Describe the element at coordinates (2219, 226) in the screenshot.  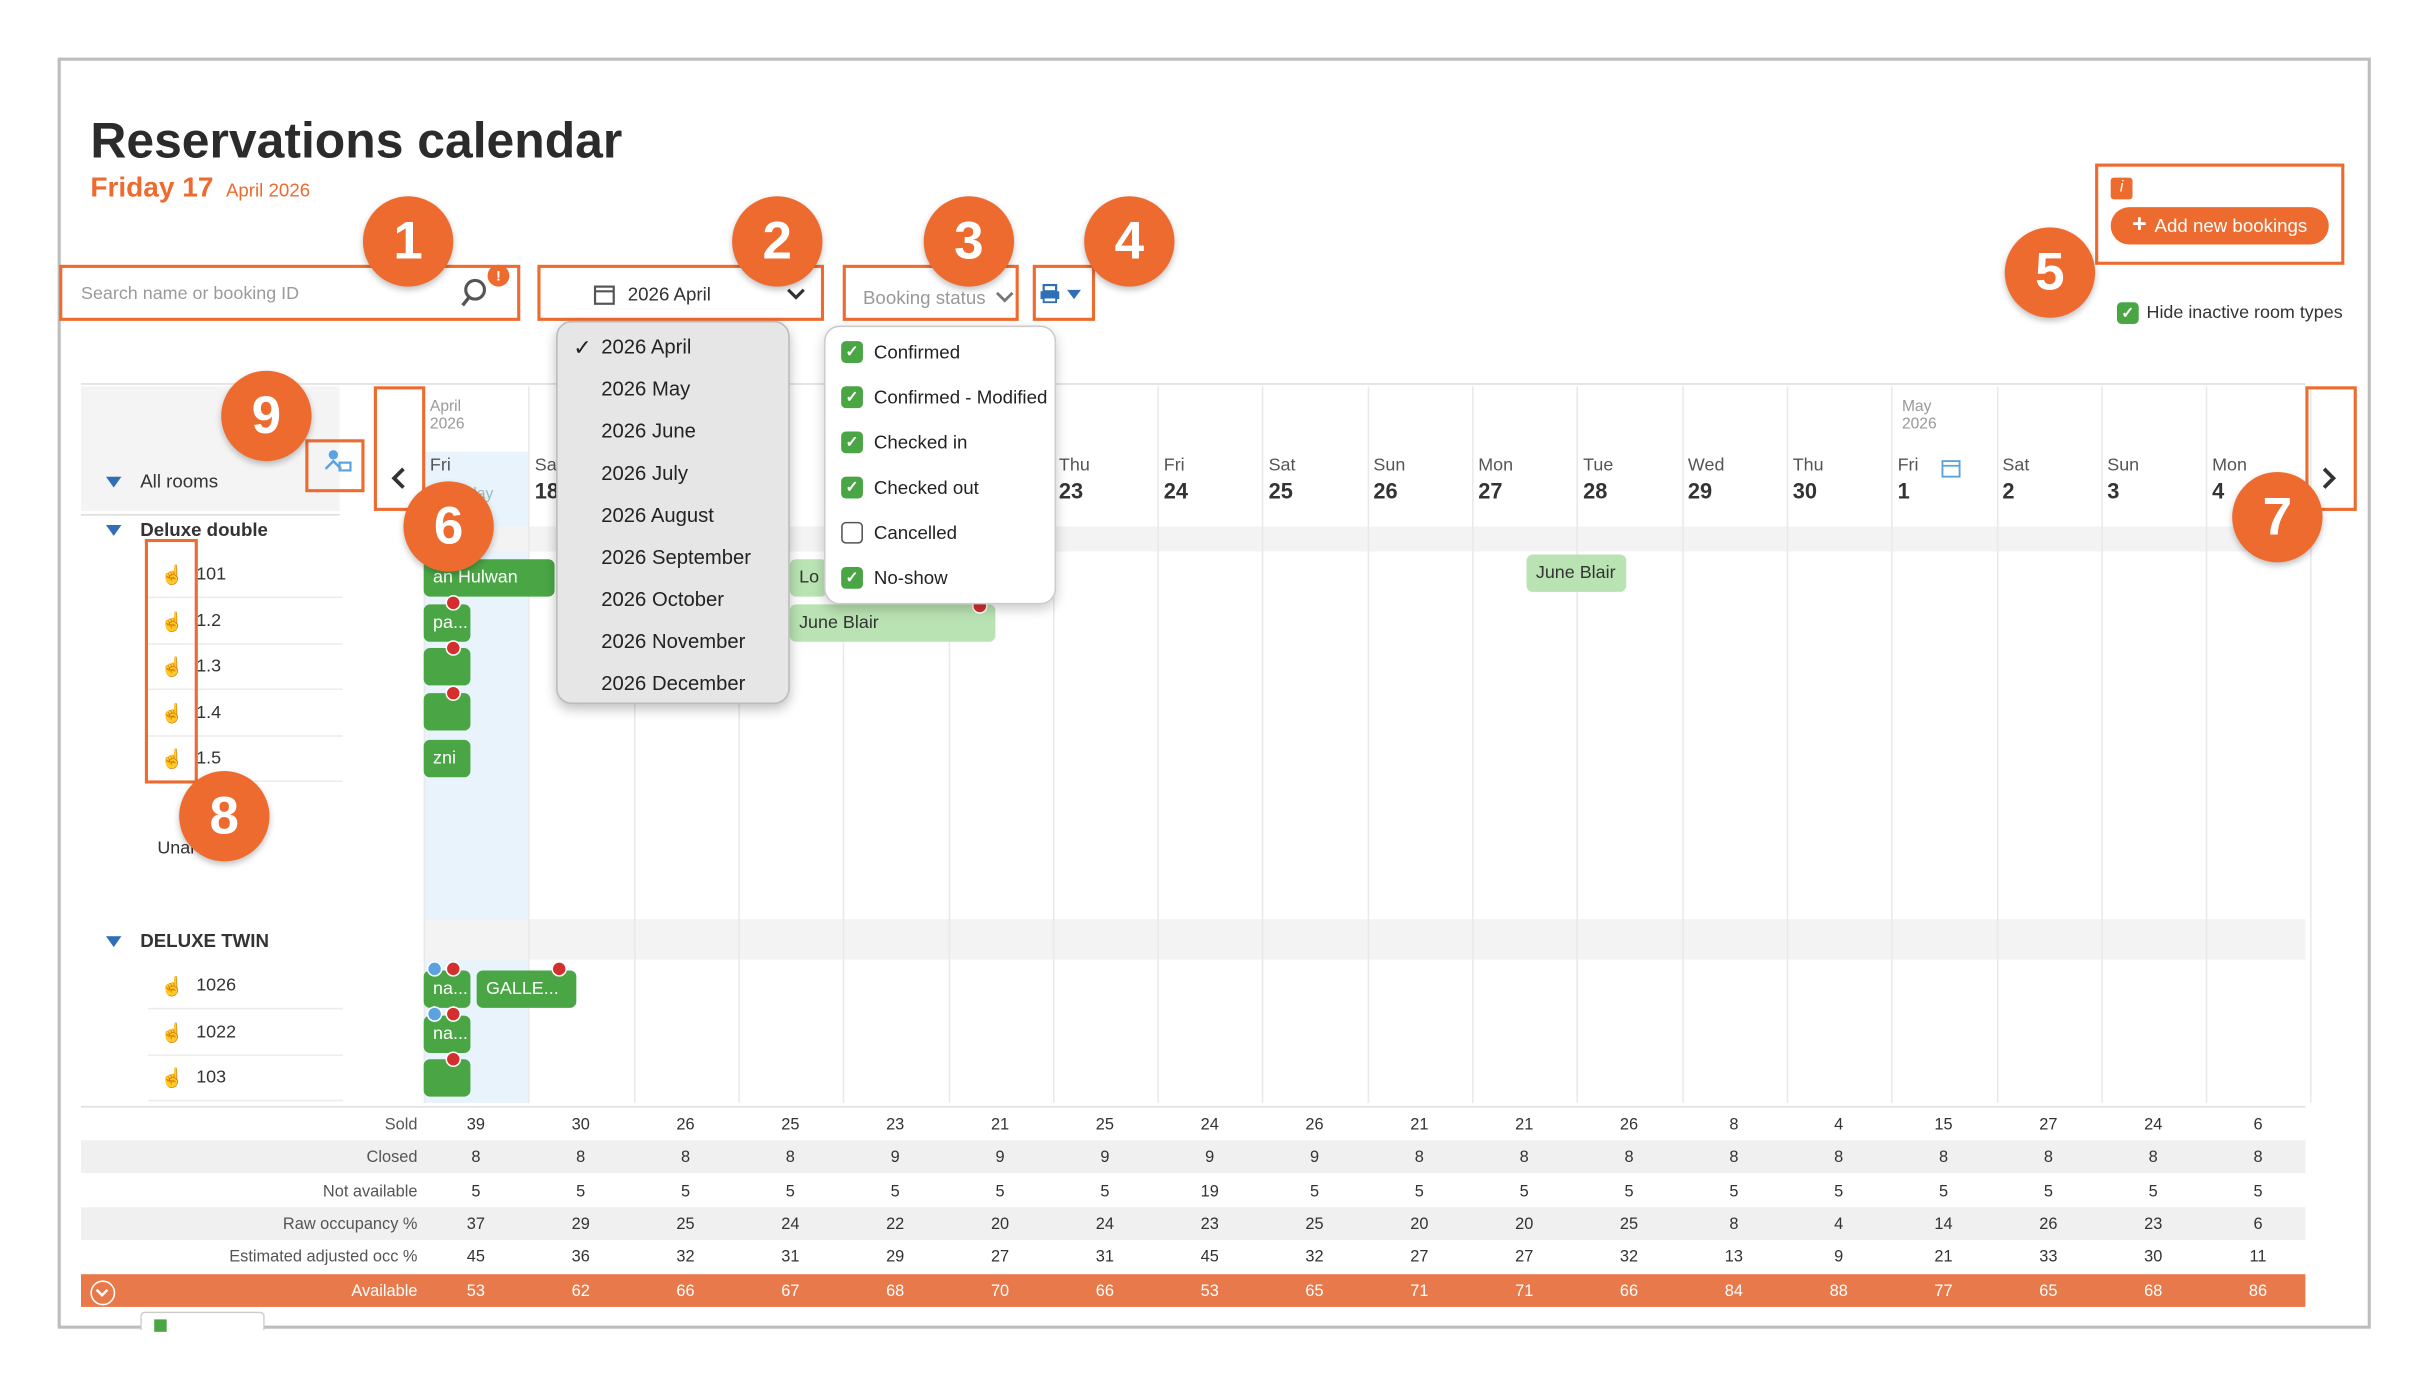
I see `add-new-bookings-button: + Add new bookings` at that location.